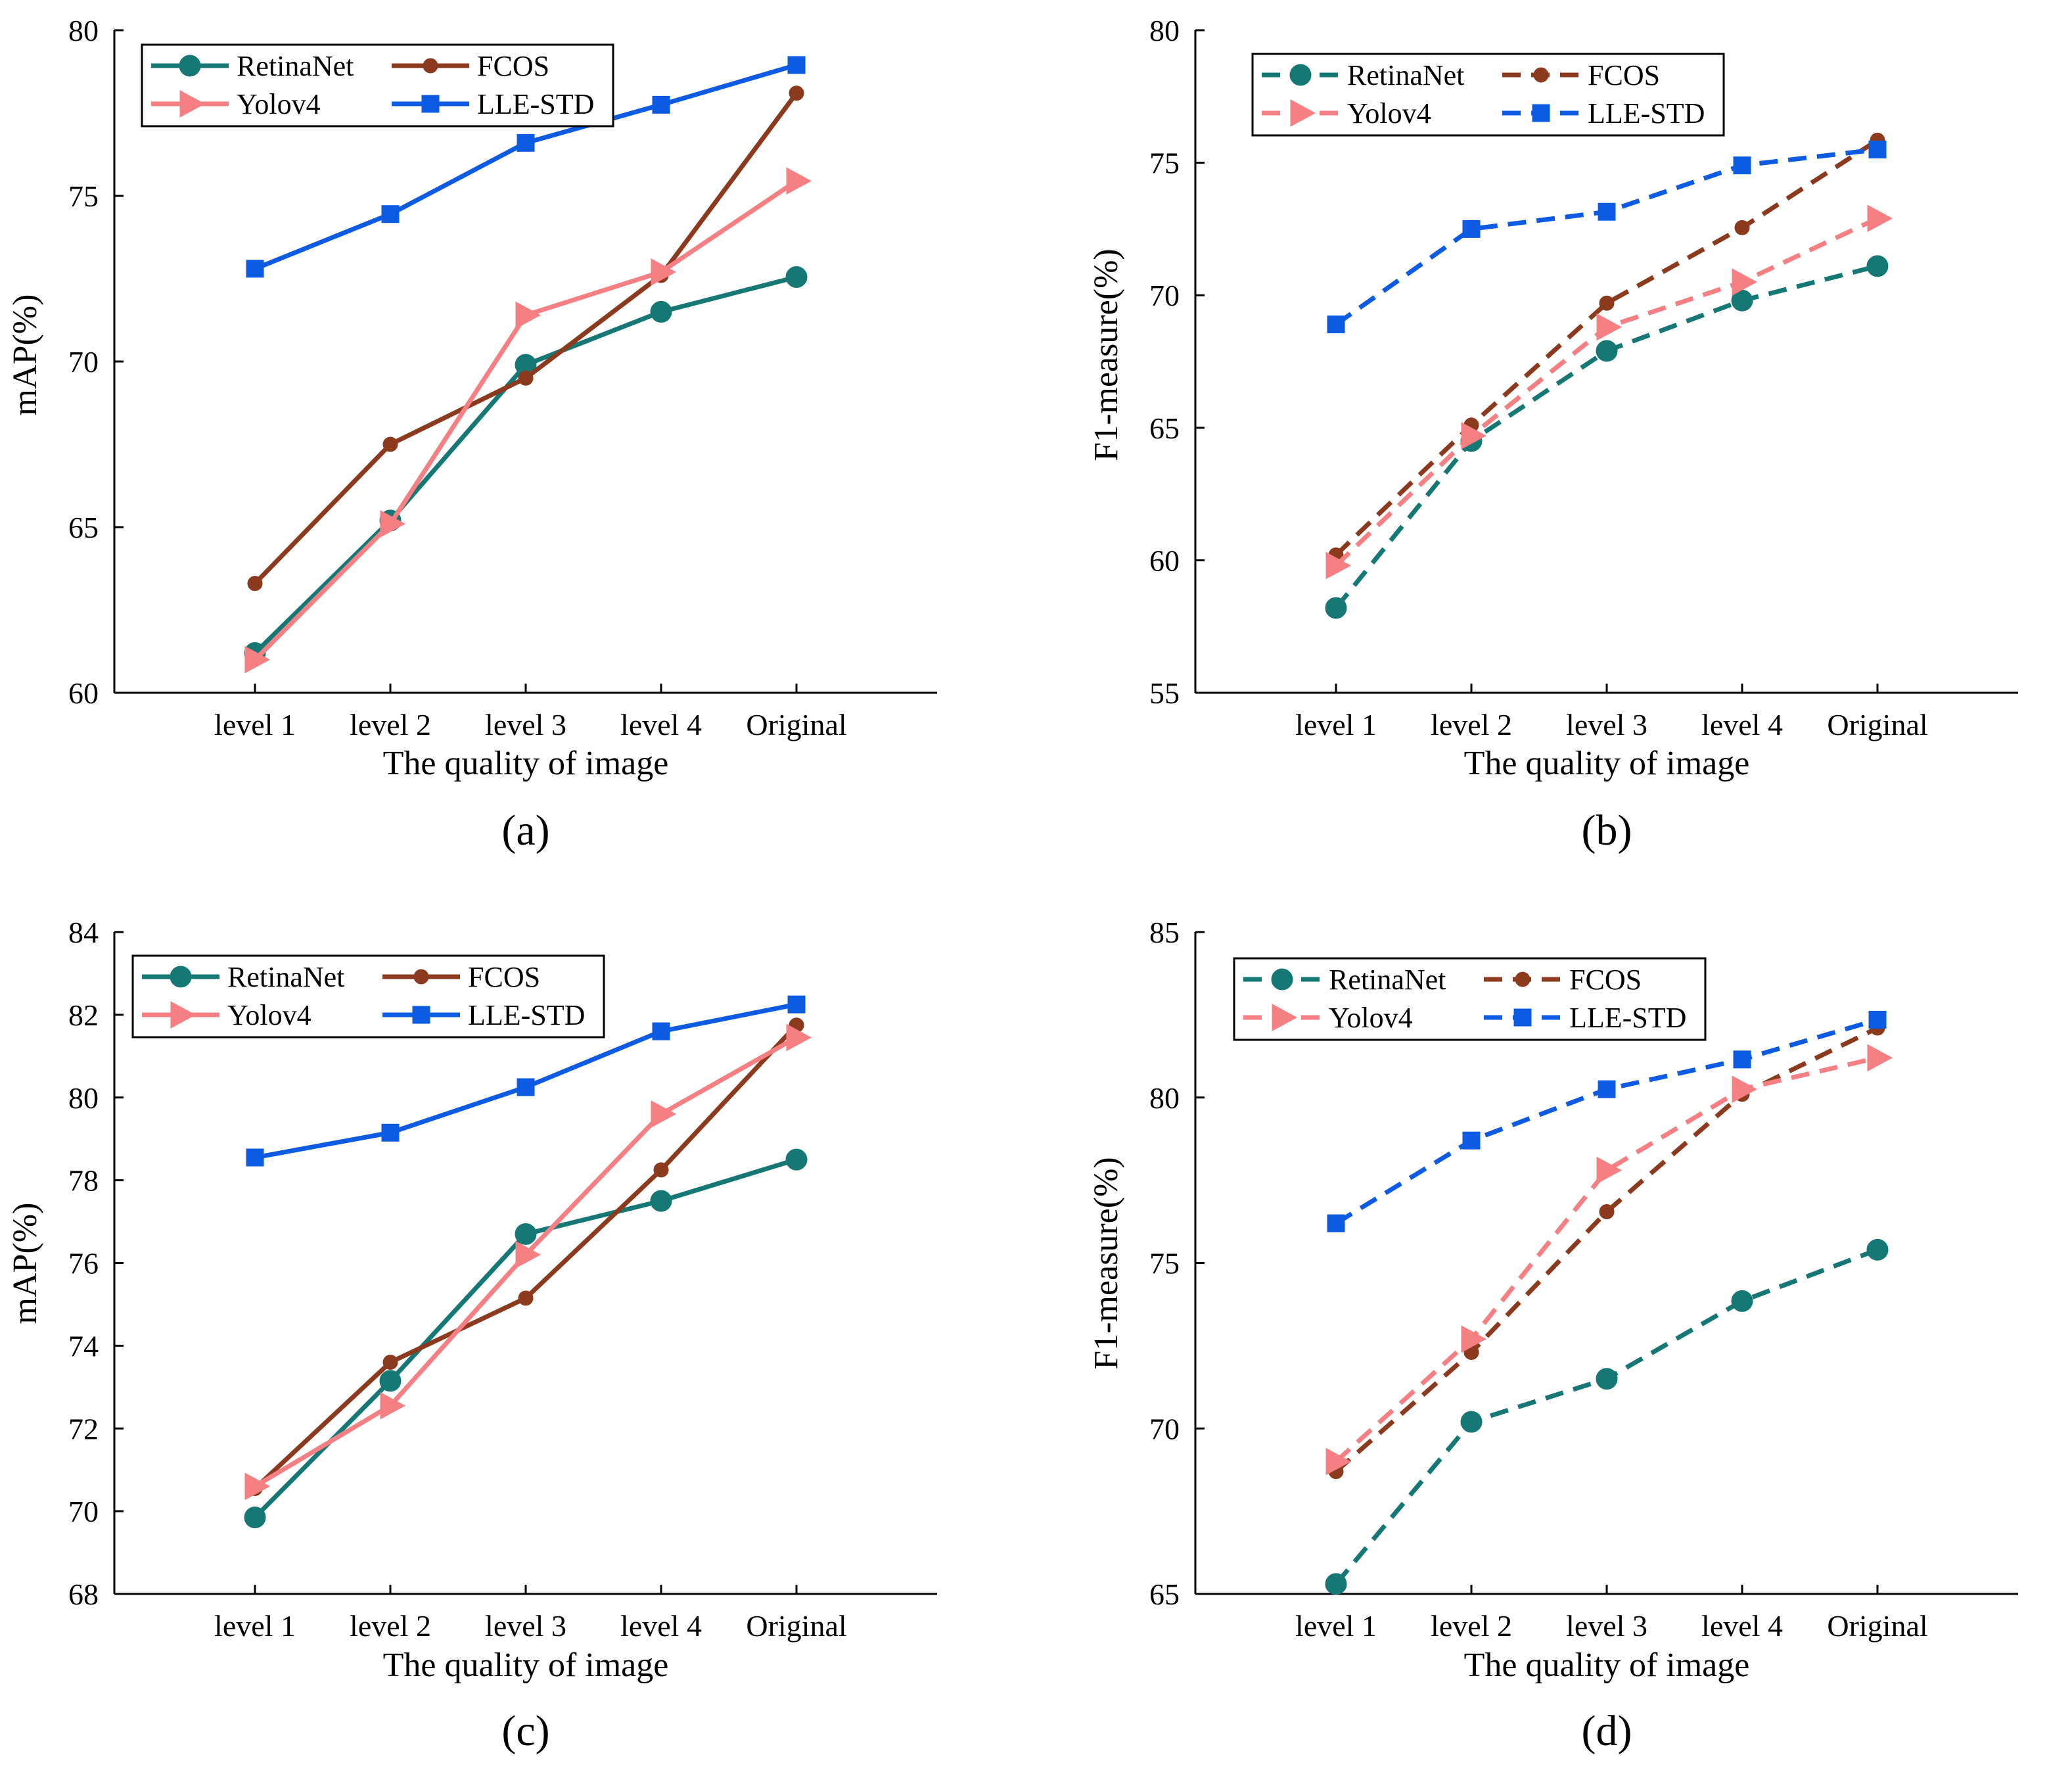  I want to click on x-tick-label: Original, so click(1877, 1626).